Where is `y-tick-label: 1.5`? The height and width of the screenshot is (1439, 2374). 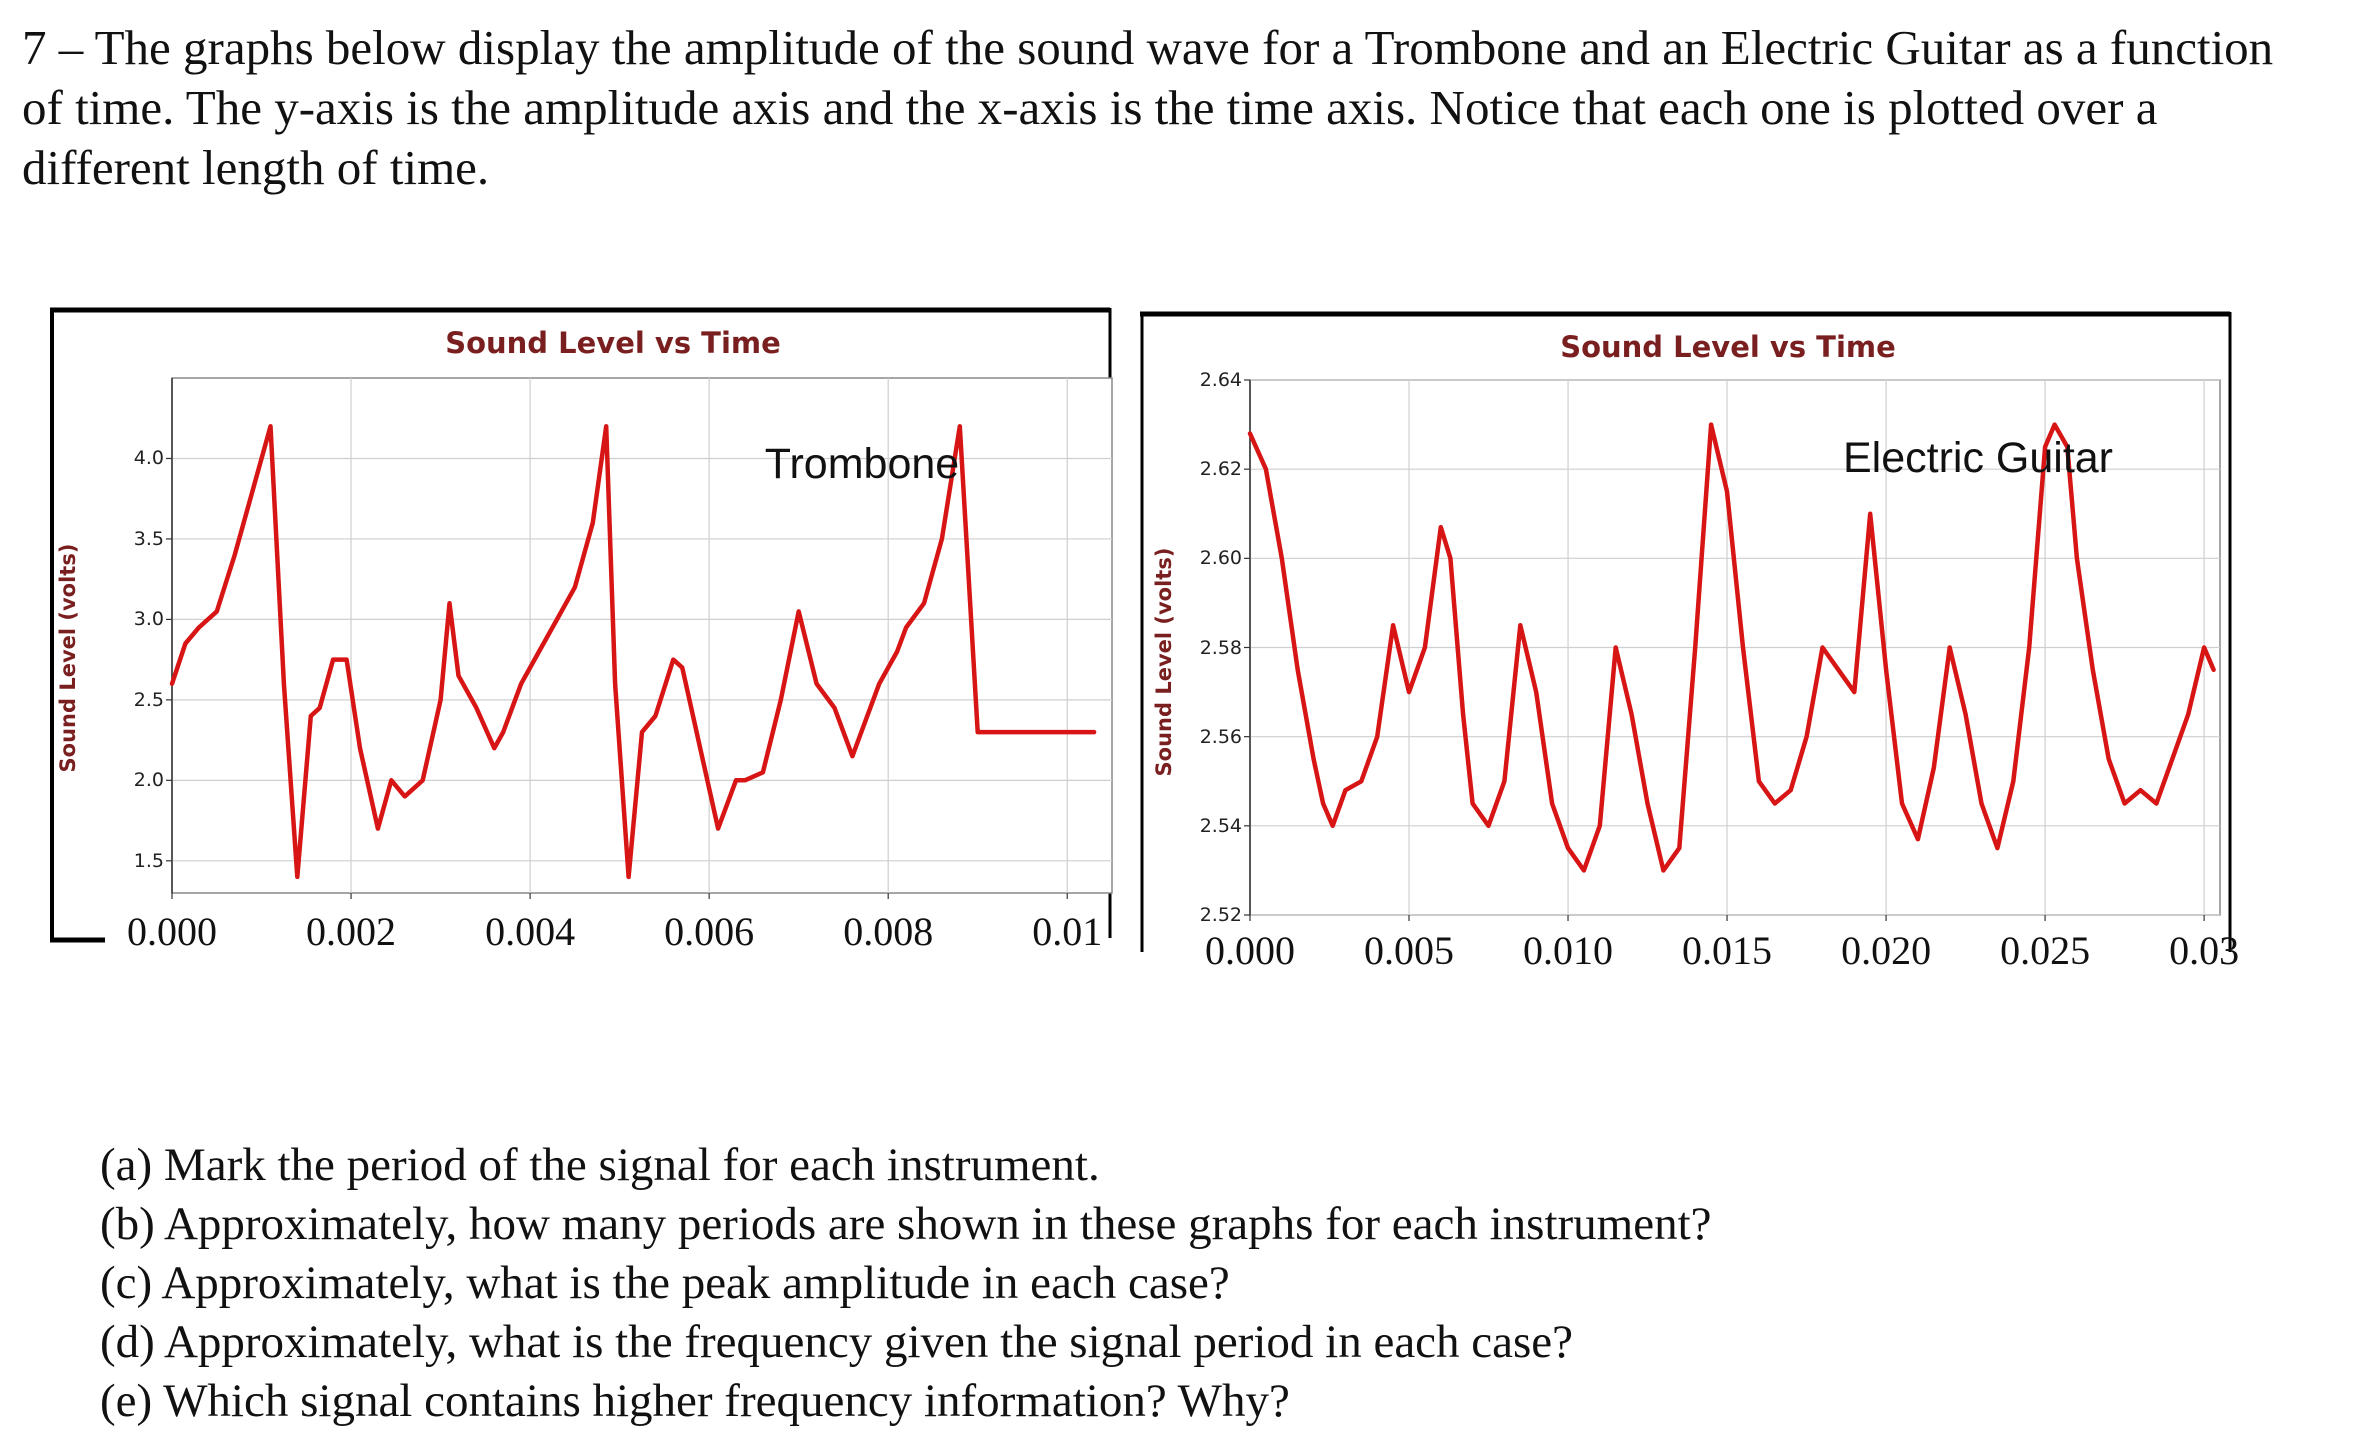
y-tick-label: 1.5 is located at coordinates (148, 860).